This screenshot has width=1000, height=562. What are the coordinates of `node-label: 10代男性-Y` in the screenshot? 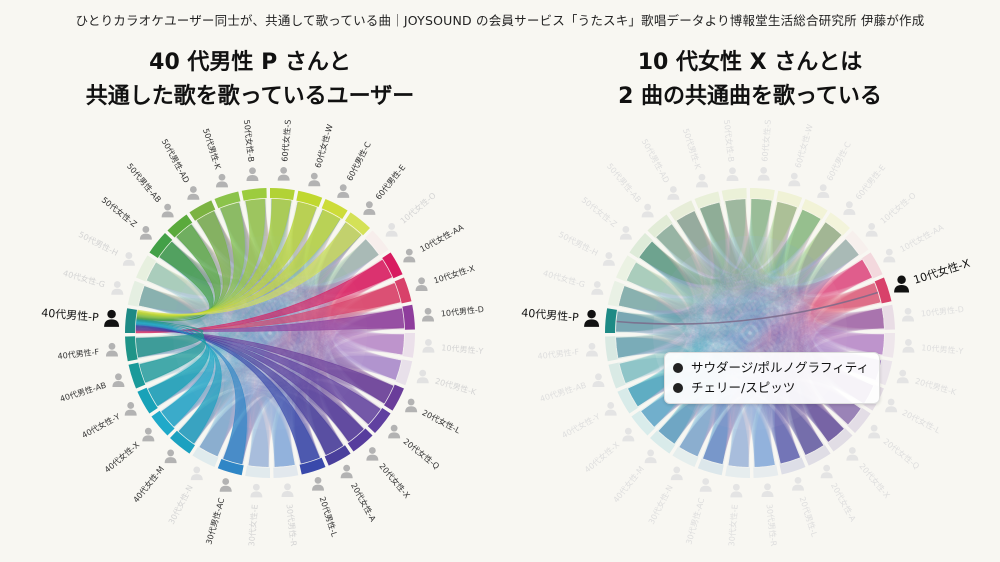 It's located at (942, 349).